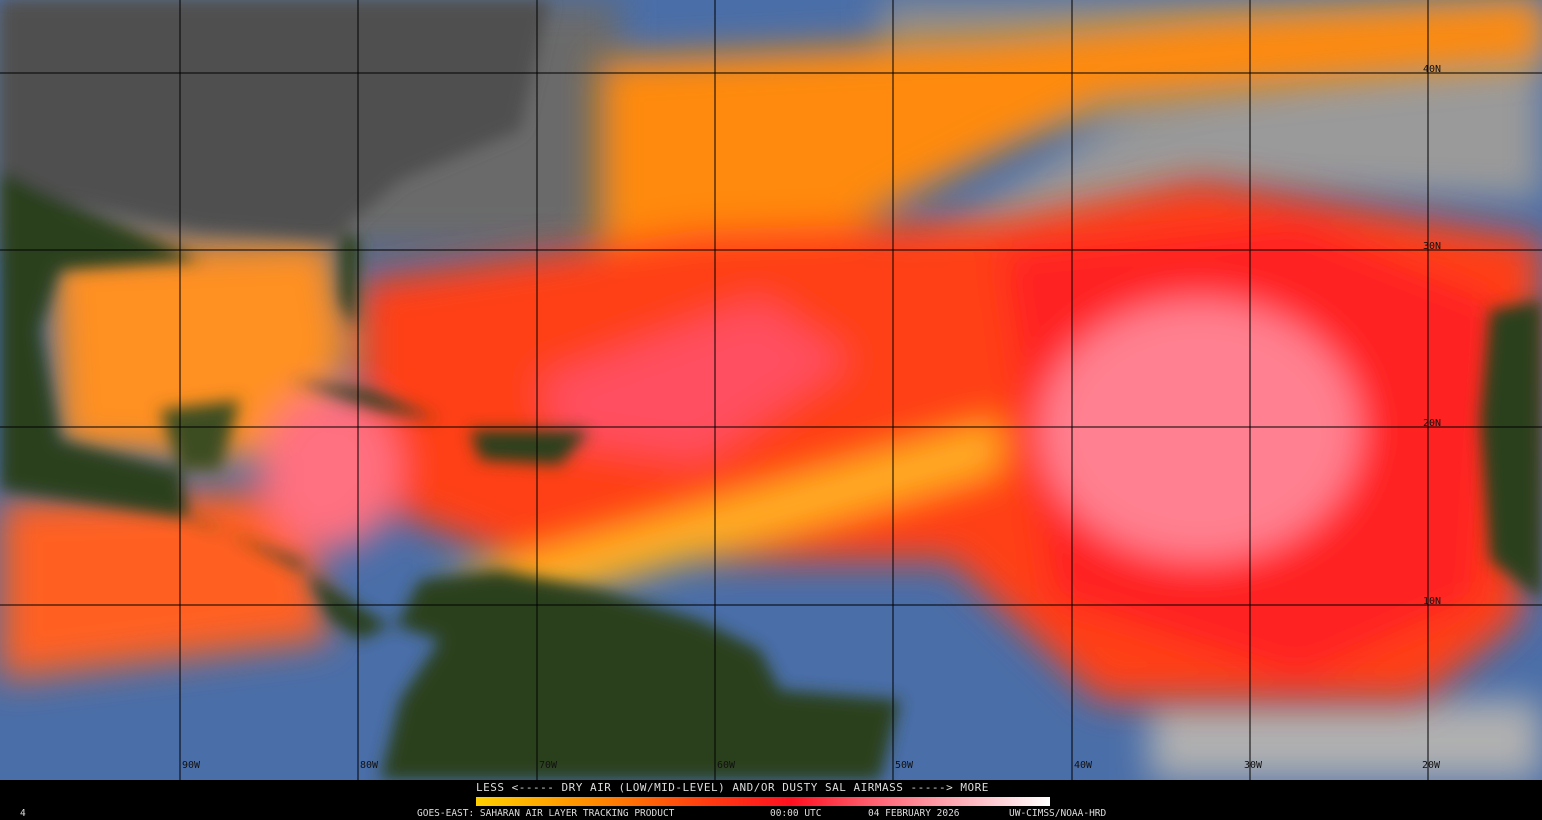 Image resolution: width=1542 pixels, height=820 pixels. What do you see at coordinates (1432, 423) in the screenshot?
I see `lat-label-20n: 20N` at bounding box center [1432, 423].